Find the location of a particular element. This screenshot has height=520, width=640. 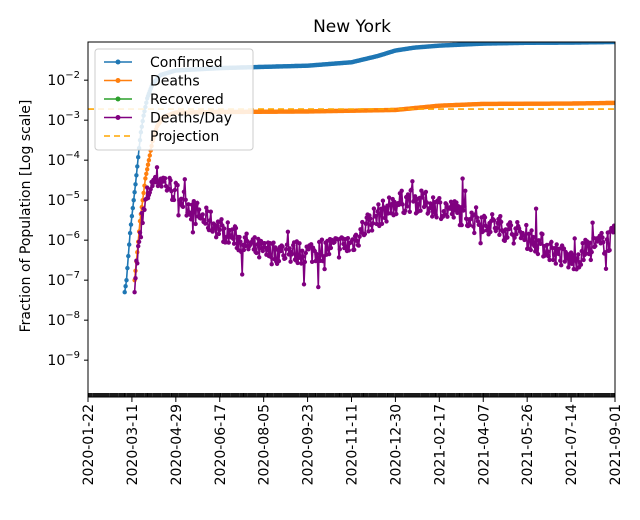

x-tick-label: 2020-08-05 is located at coordinates (265, 444).